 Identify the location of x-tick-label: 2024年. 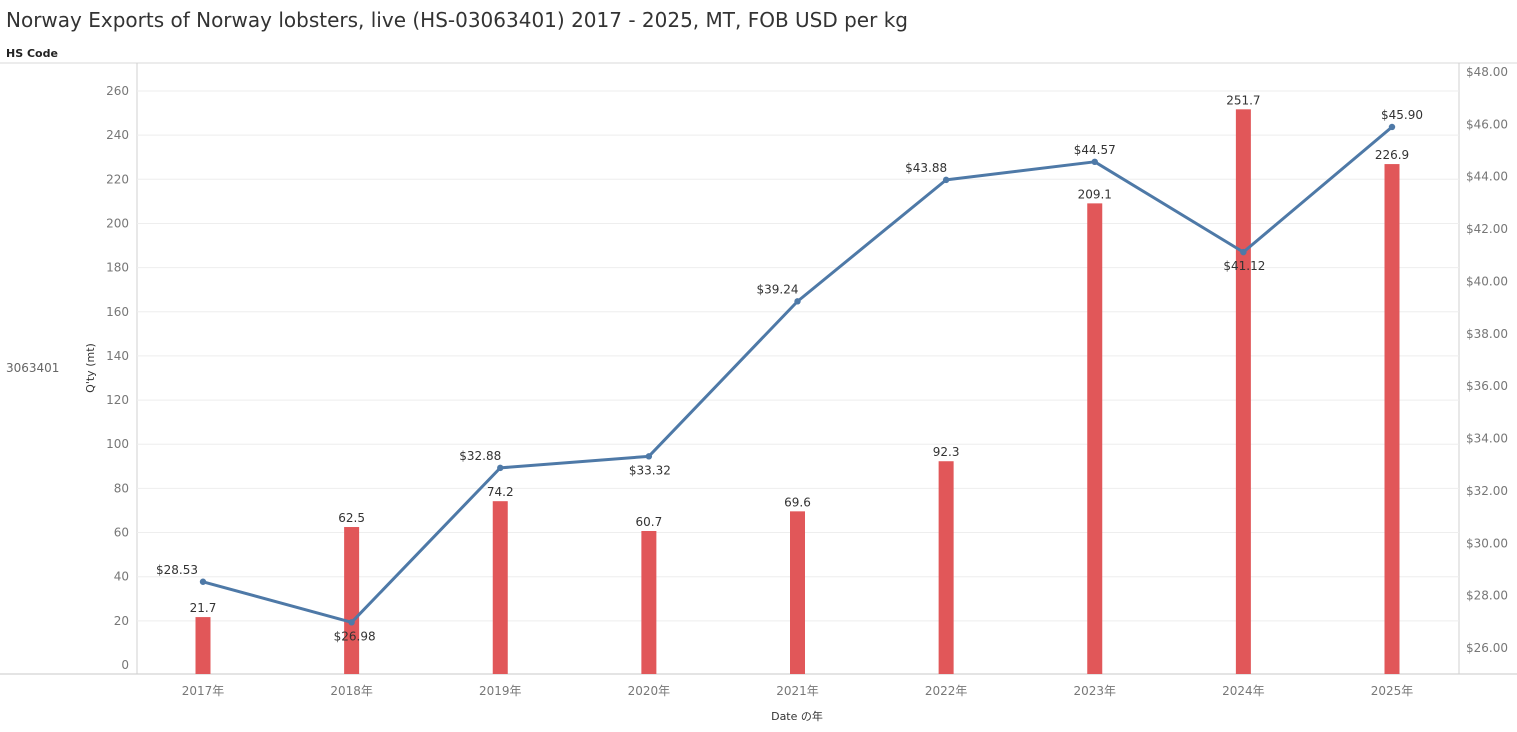
(1243, 691).